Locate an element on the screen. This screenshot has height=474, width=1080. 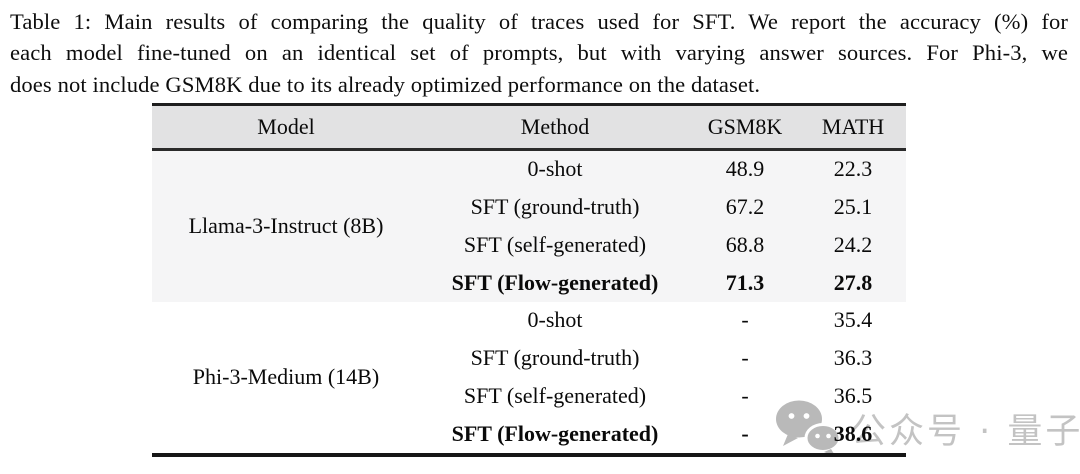
math-cell: 35.4 is located at coordinates (853, 320).